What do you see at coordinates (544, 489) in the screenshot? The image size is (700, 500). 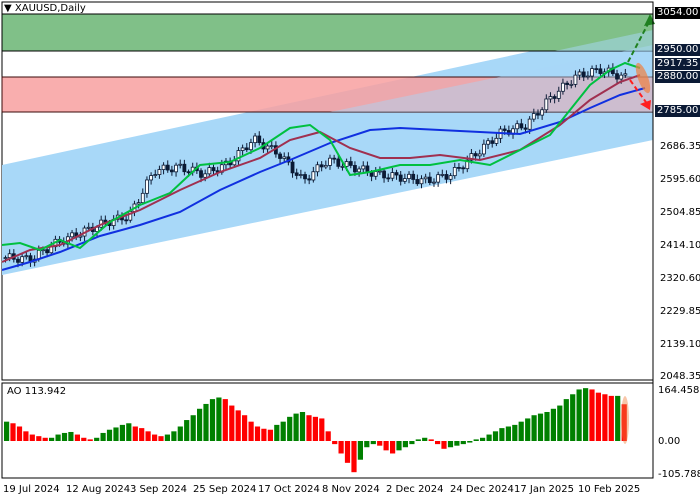 I see `x-tick: 17 Jan 2025` at bounding box center [544, 489].